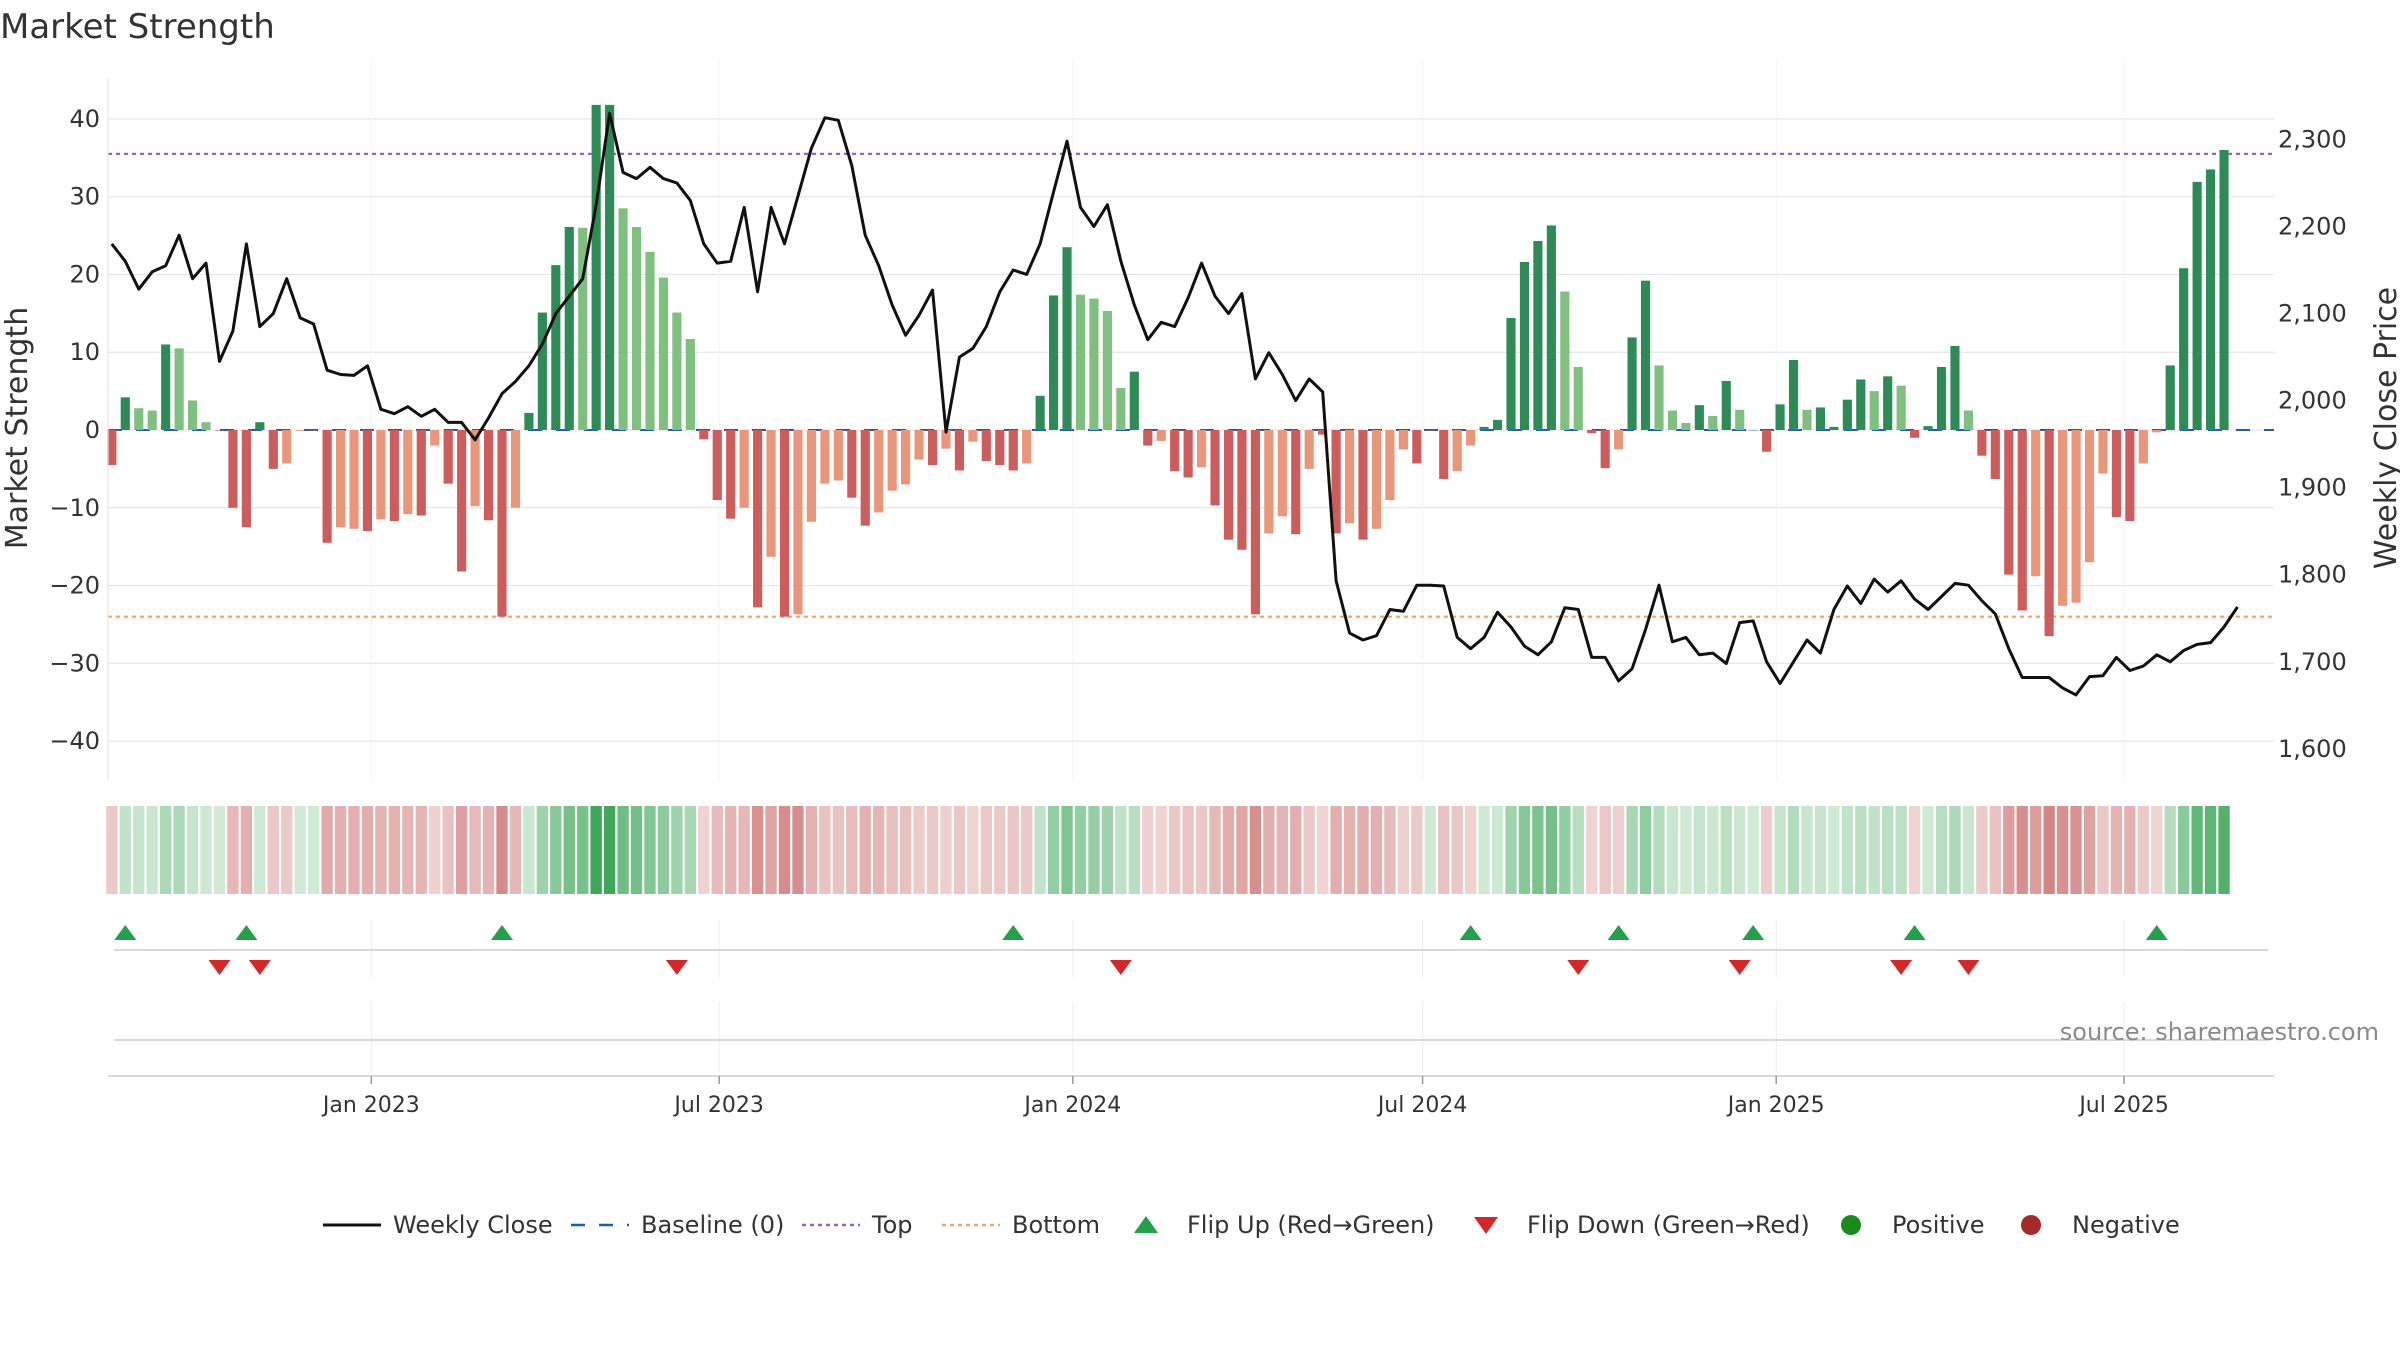  What do you see at coordinates (2312, 401) in the screenshot?
I see `y-right-tick-label: 2,000` at bounding box center [2312, 401].